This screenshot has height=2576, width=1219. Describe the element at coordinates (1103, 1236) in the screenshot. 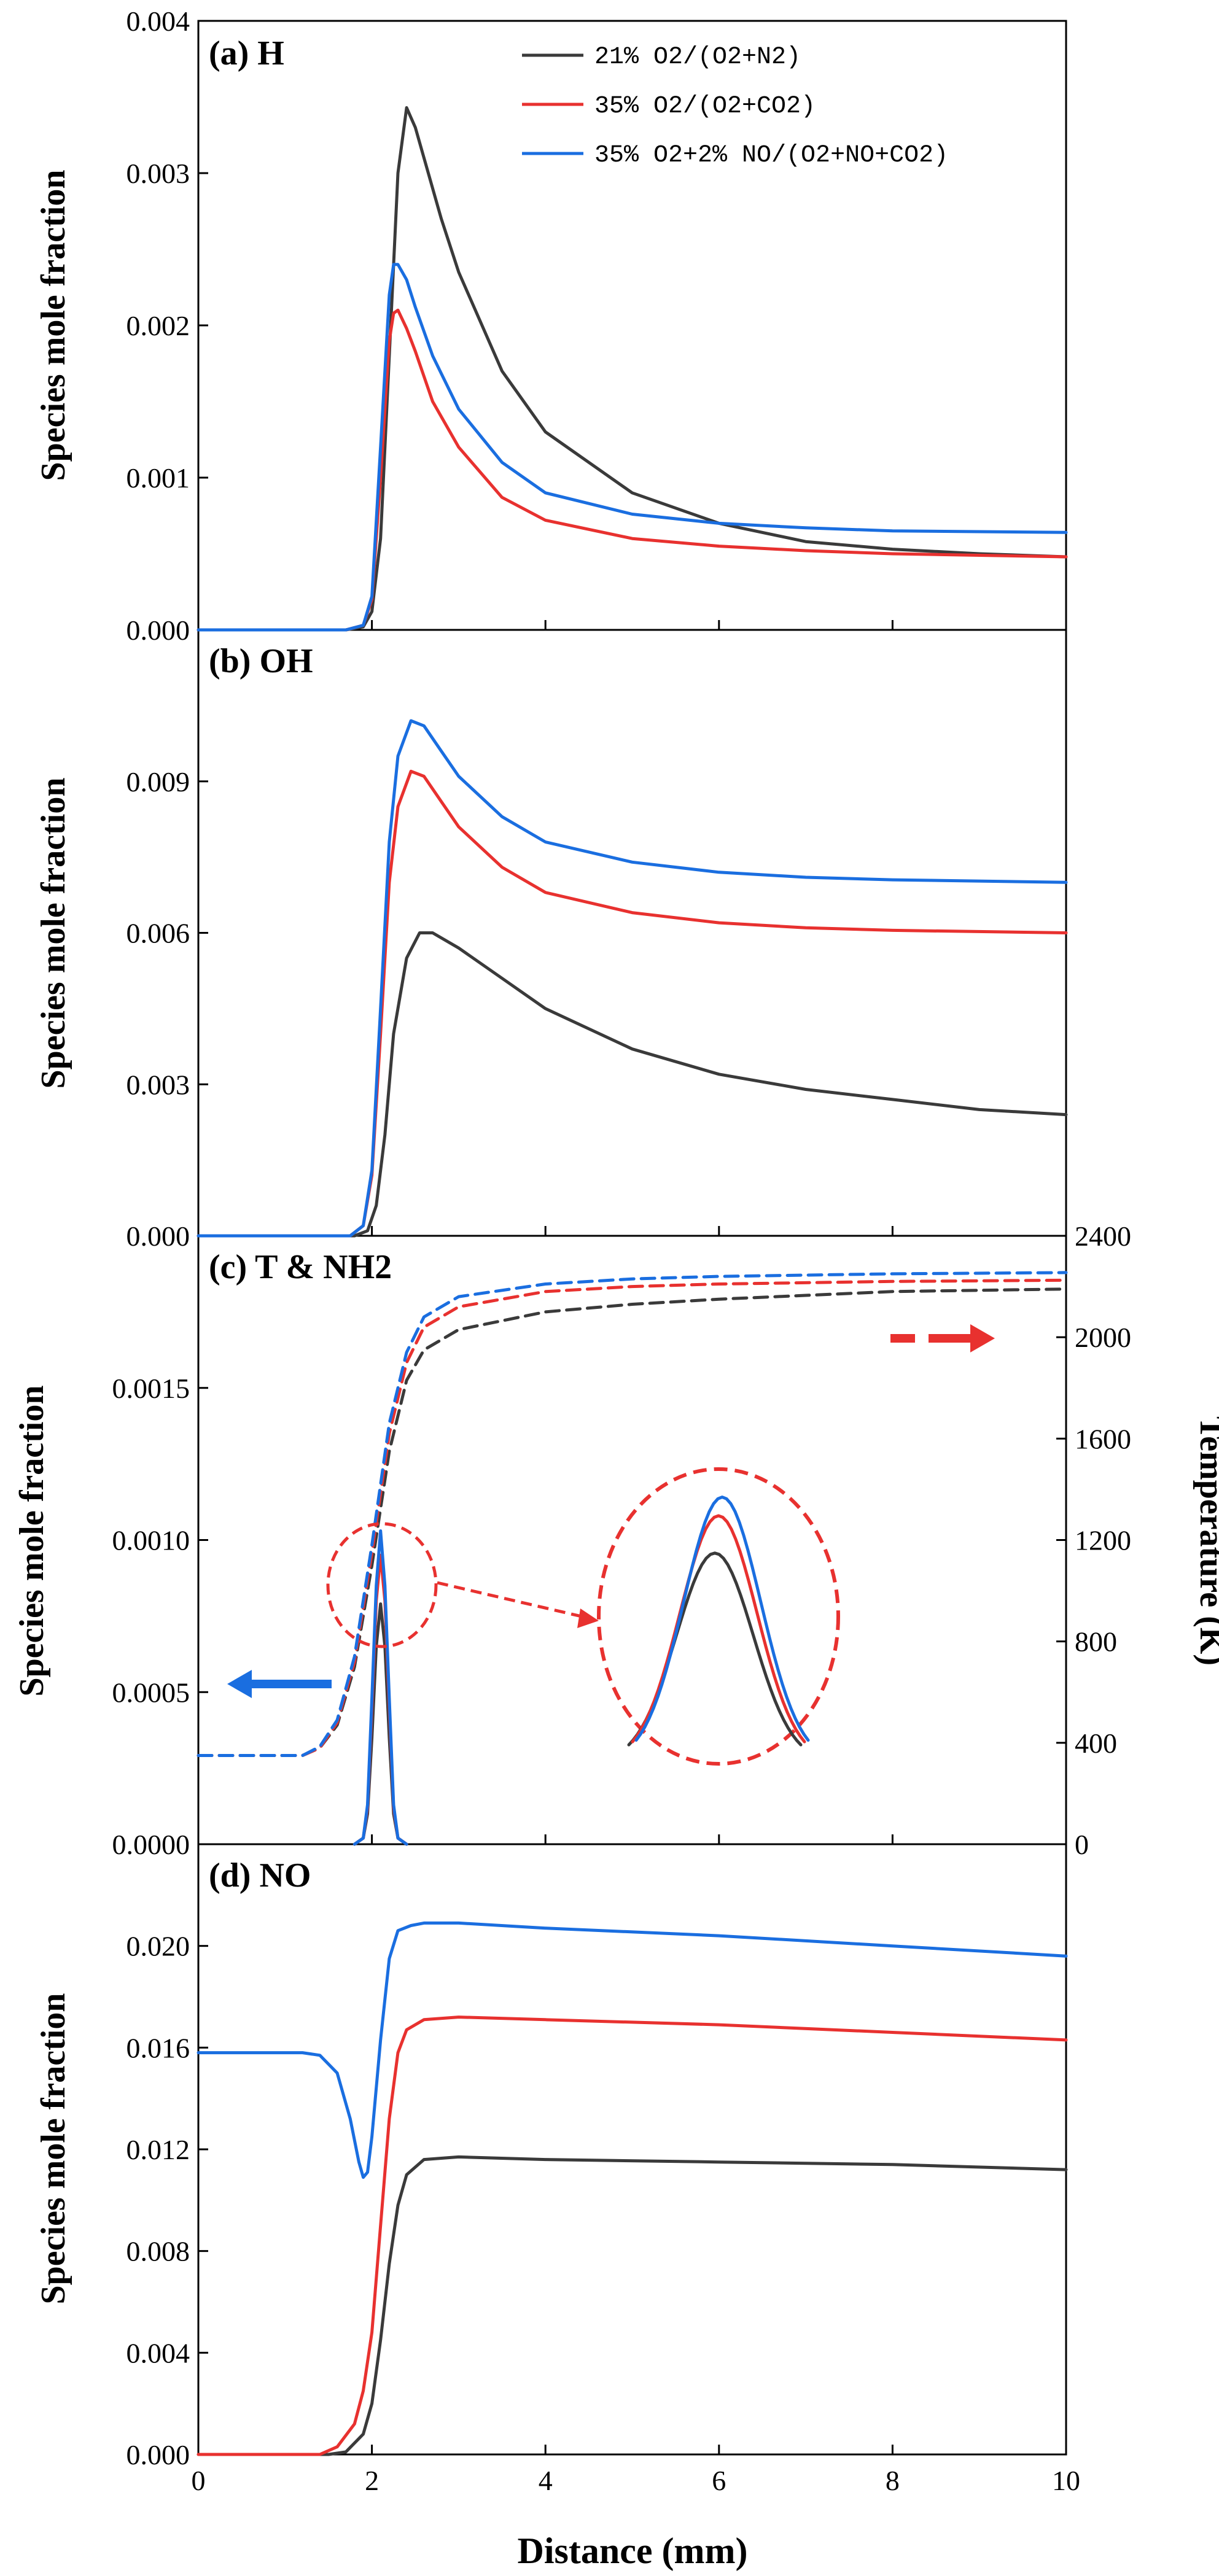

I see `y2tick-label: 2400` at that location.